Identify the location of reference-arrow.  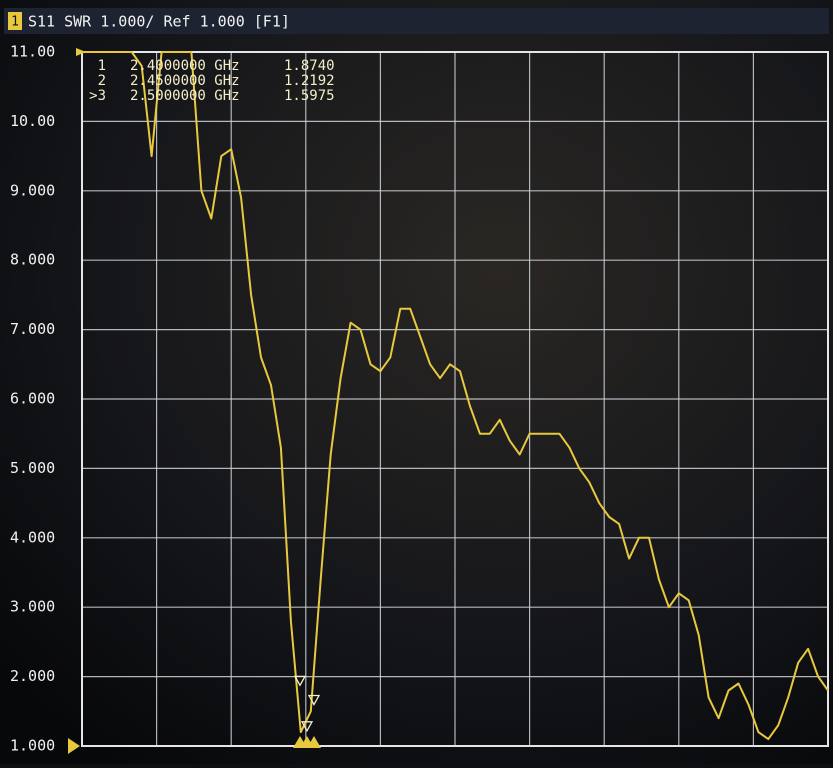
(74, 746).